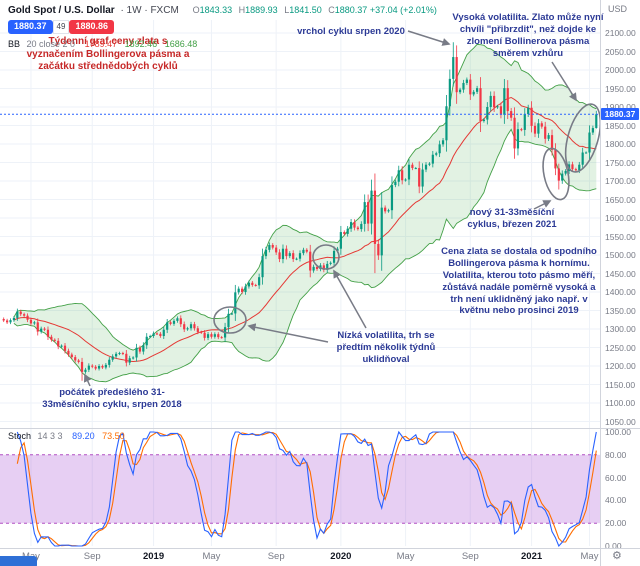  Describe the element at coordinates (620, 310) in the screenshot. I see `axis-label: 1350.00` at that location.